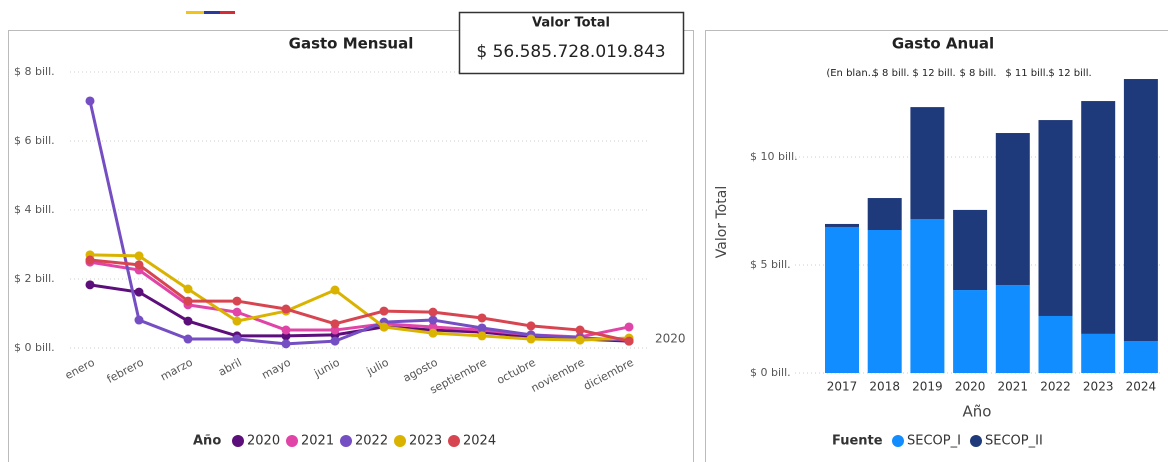  Describe the element at coordinates (943, 44) in the screenshot. I see `bar-title: Gasto Anual` at that location.